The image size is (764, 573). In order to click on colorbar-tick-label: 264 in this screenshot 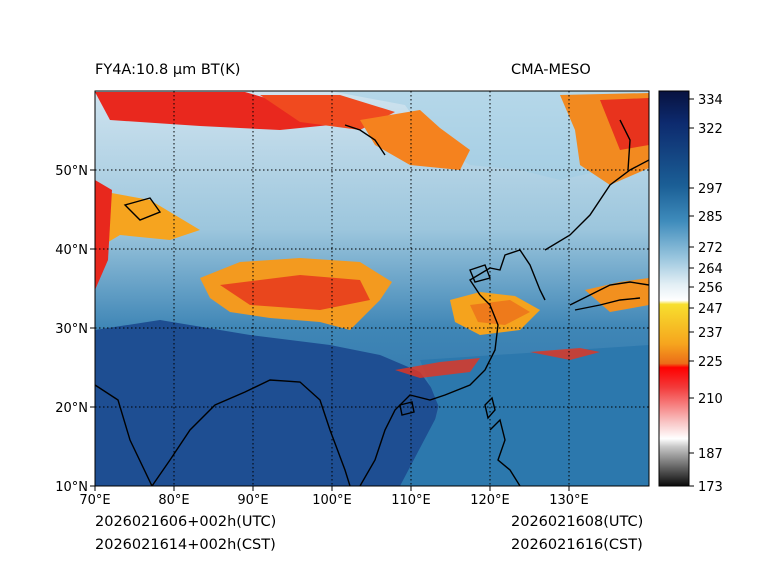, I will do `click(710, 269)`.